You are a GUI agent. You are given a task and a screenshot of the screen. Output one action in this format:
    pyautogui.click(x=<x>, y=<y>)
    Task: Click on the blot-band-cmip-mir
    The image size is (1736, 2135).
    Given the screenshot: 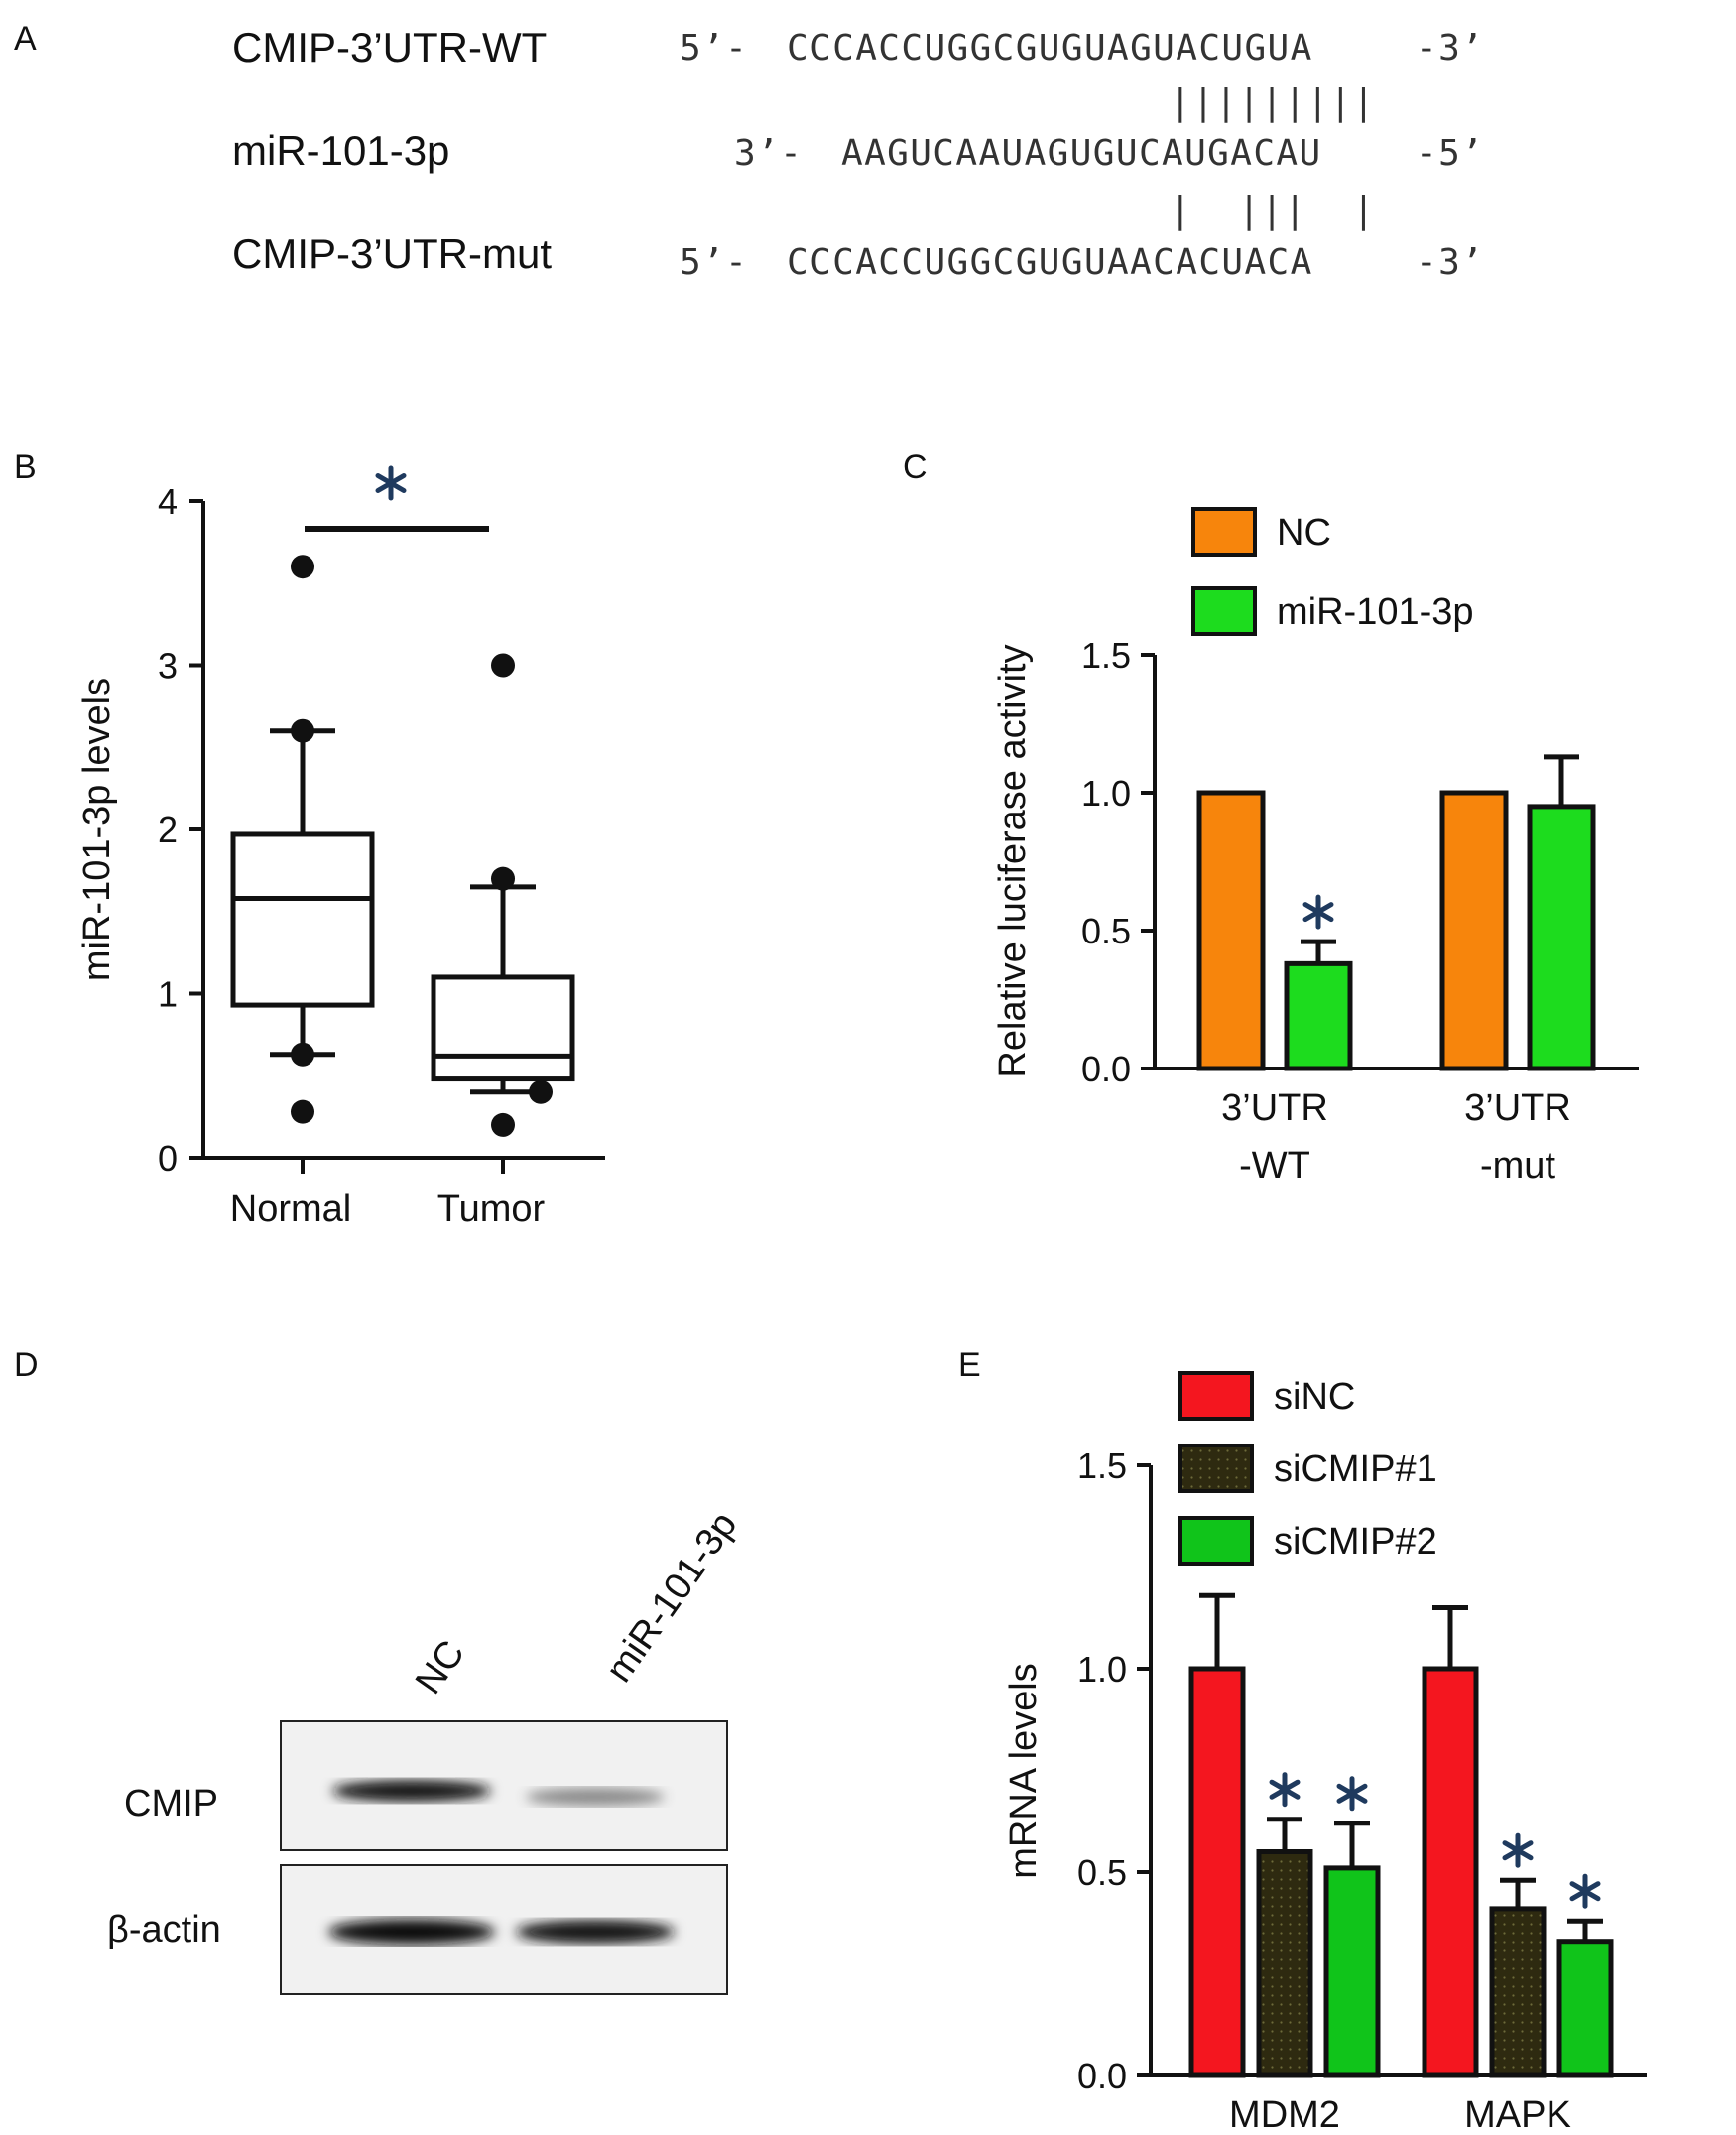 What is the action you would take?
    pyautogui.click(x=595, y=1797)
    